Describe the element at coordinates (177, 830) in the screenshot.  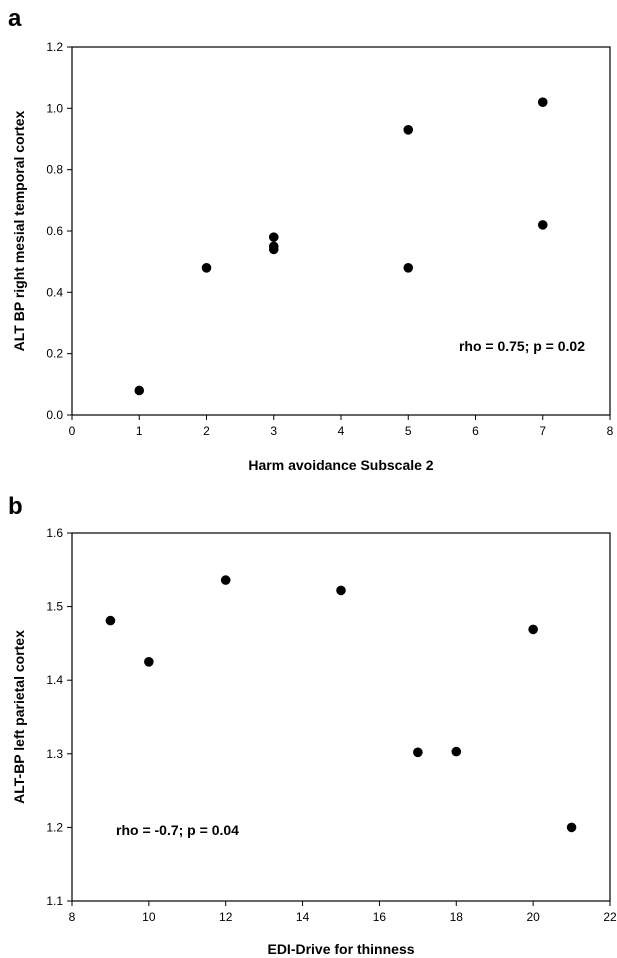
I see `panel-b-correlation-annotation: rho = -0.7; p = 0.04` at that location.